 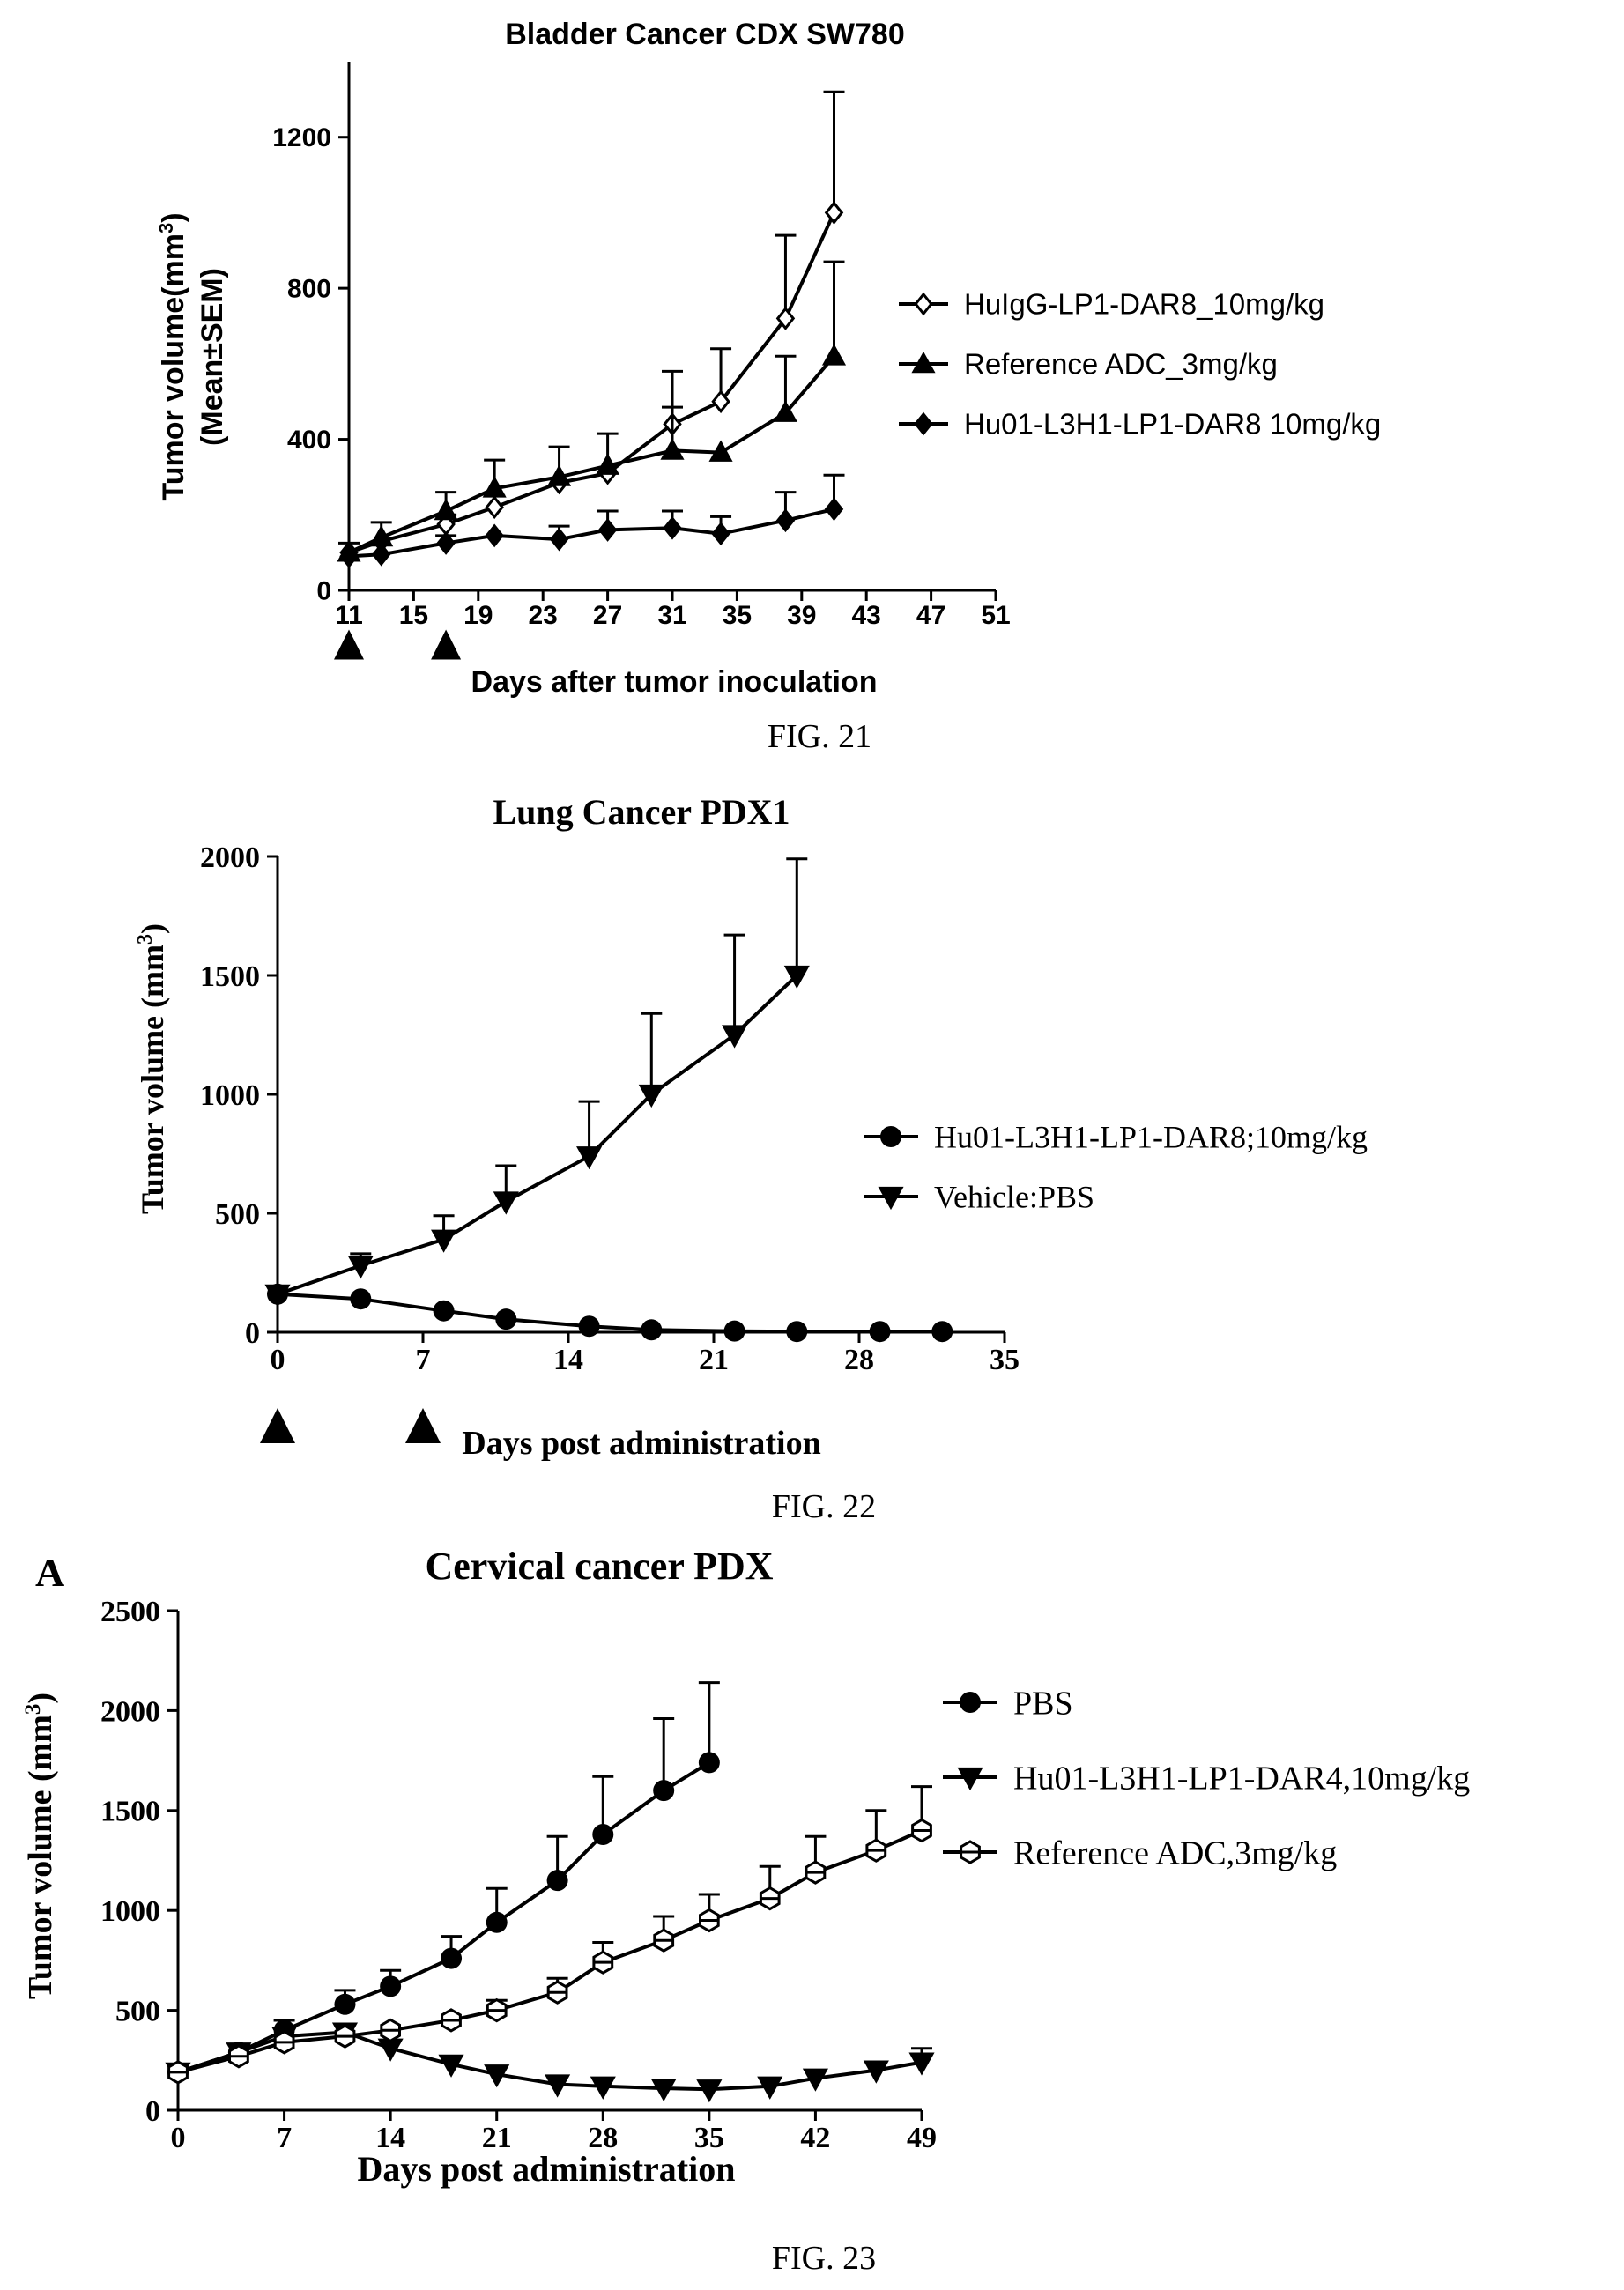 What do you see at coordinates (1008, 1703) in the screenshot?
I see `legend-entry: PBS` at bounding box center [1008, 1703].